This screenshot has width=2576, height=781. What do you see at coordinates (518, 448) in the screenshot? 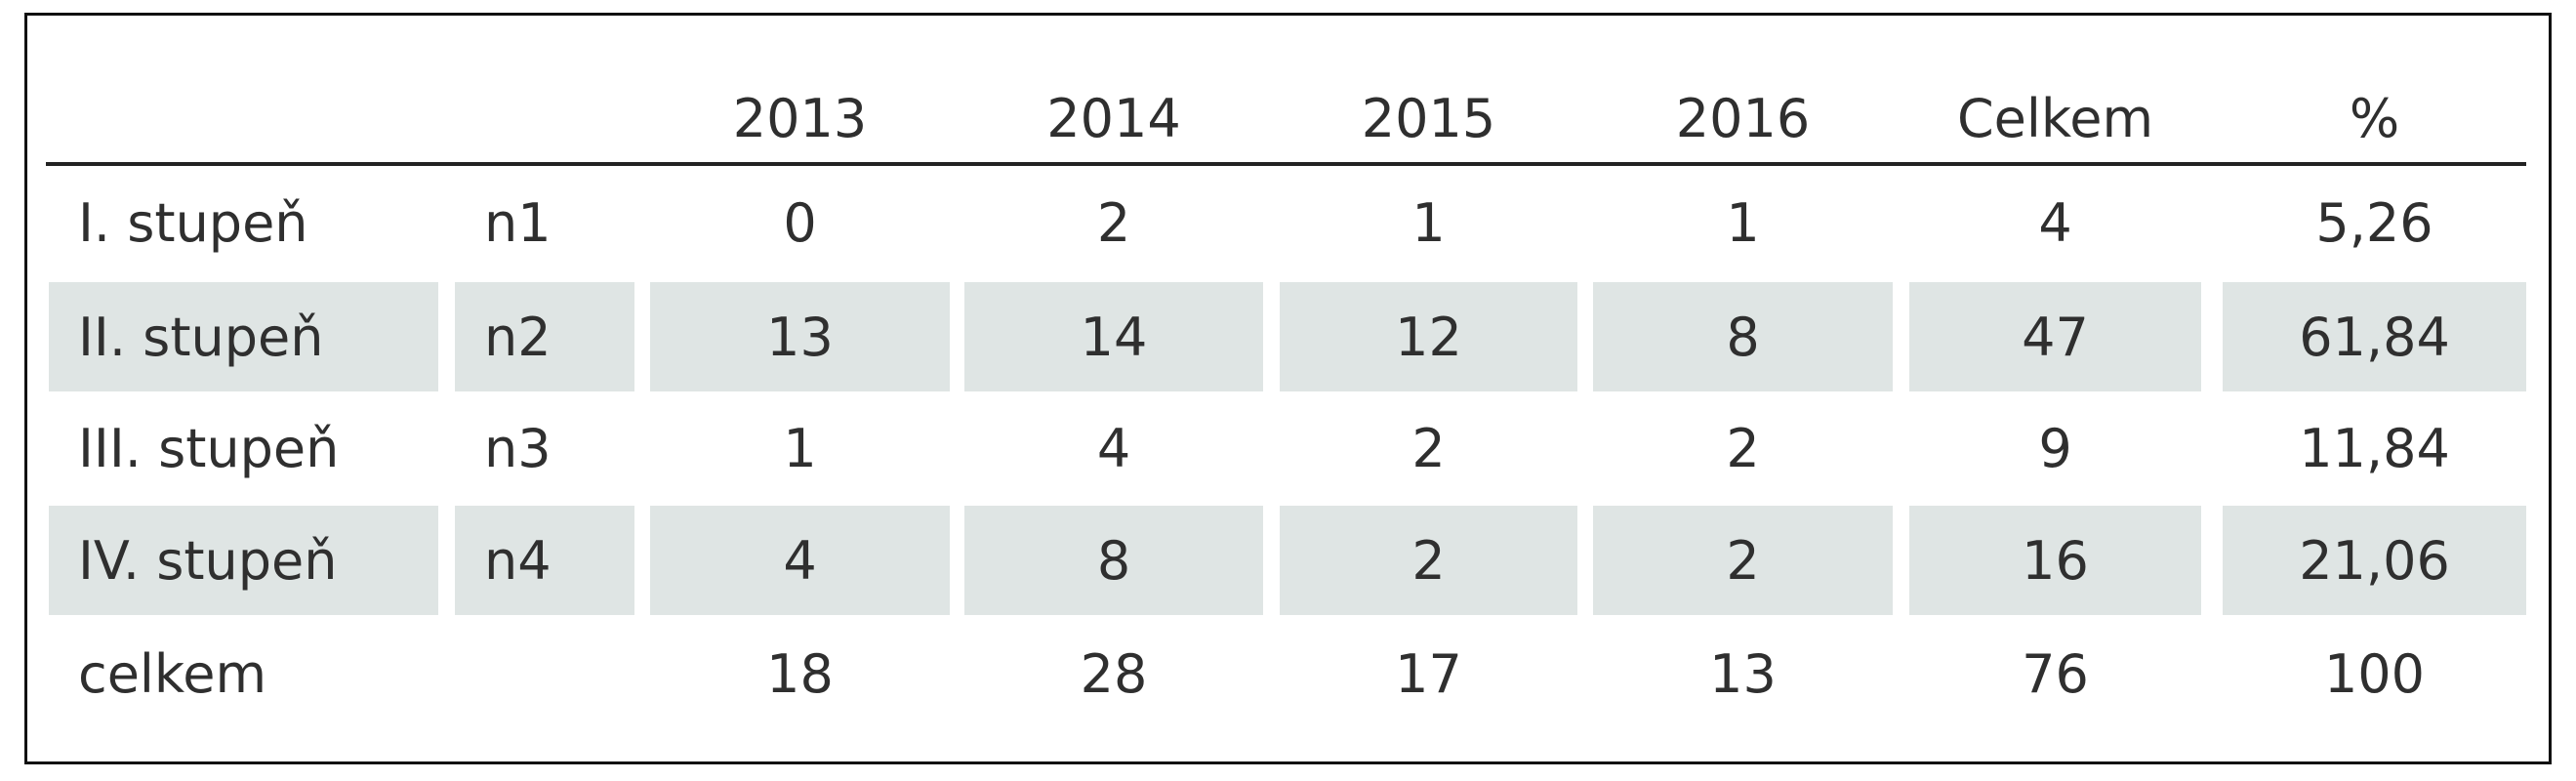
I see `row-code: n3` at bounding box center [518, 448].